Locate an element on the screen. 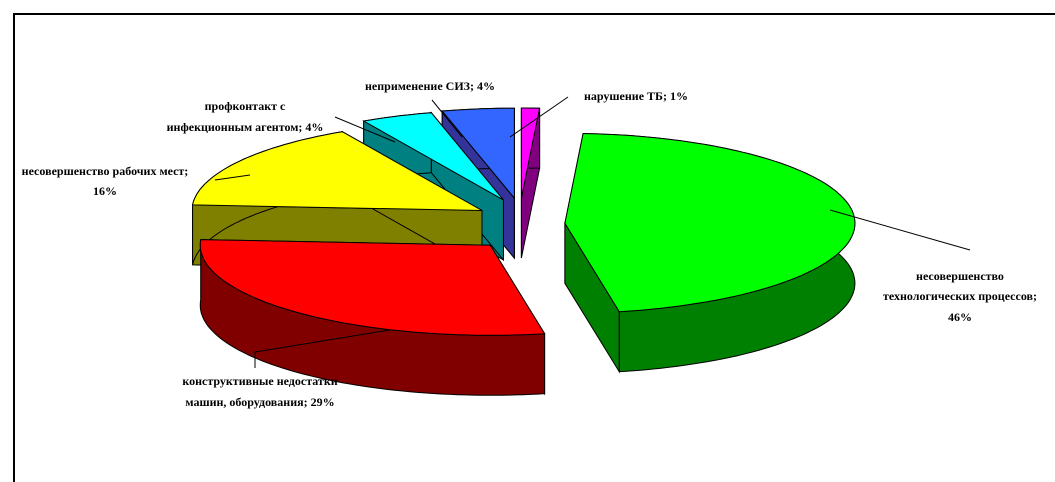  data-label: машин, оборудования; 29% is located at coordinates (259, 402).